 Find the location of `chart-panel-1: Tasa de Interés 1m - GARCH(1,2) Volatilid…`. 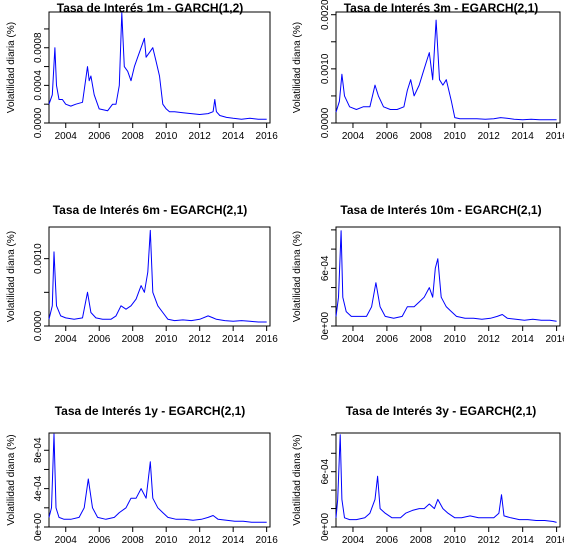

chart-panel-1: Tasa de Interés 1m - GARCH(1,2) Volatilid… is located at coordinates (142, 71).